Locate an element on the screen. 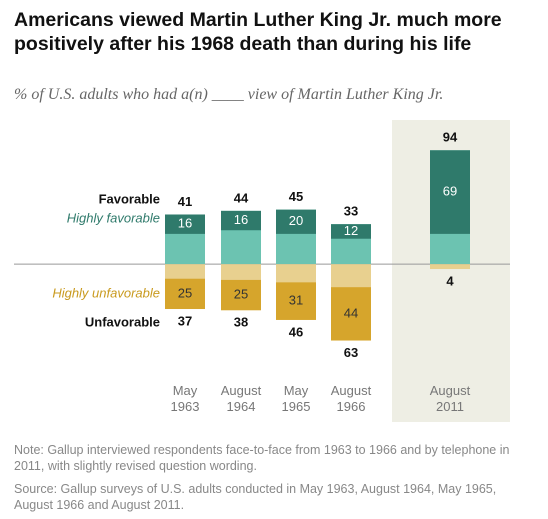  value-label: 31 is located at coordinates (296, 300).